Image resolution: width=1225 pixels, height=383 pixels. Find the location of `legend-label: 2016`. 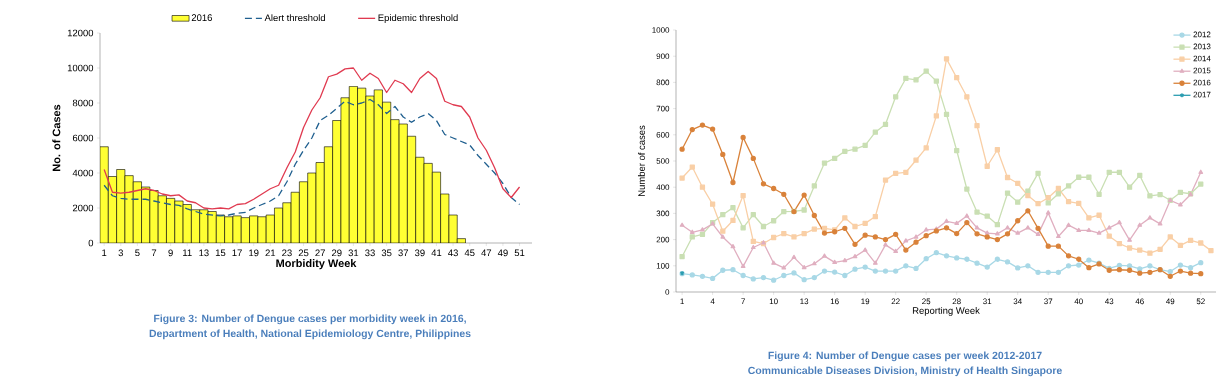

legend-label: 2016 is located at coordinates (201, 17).